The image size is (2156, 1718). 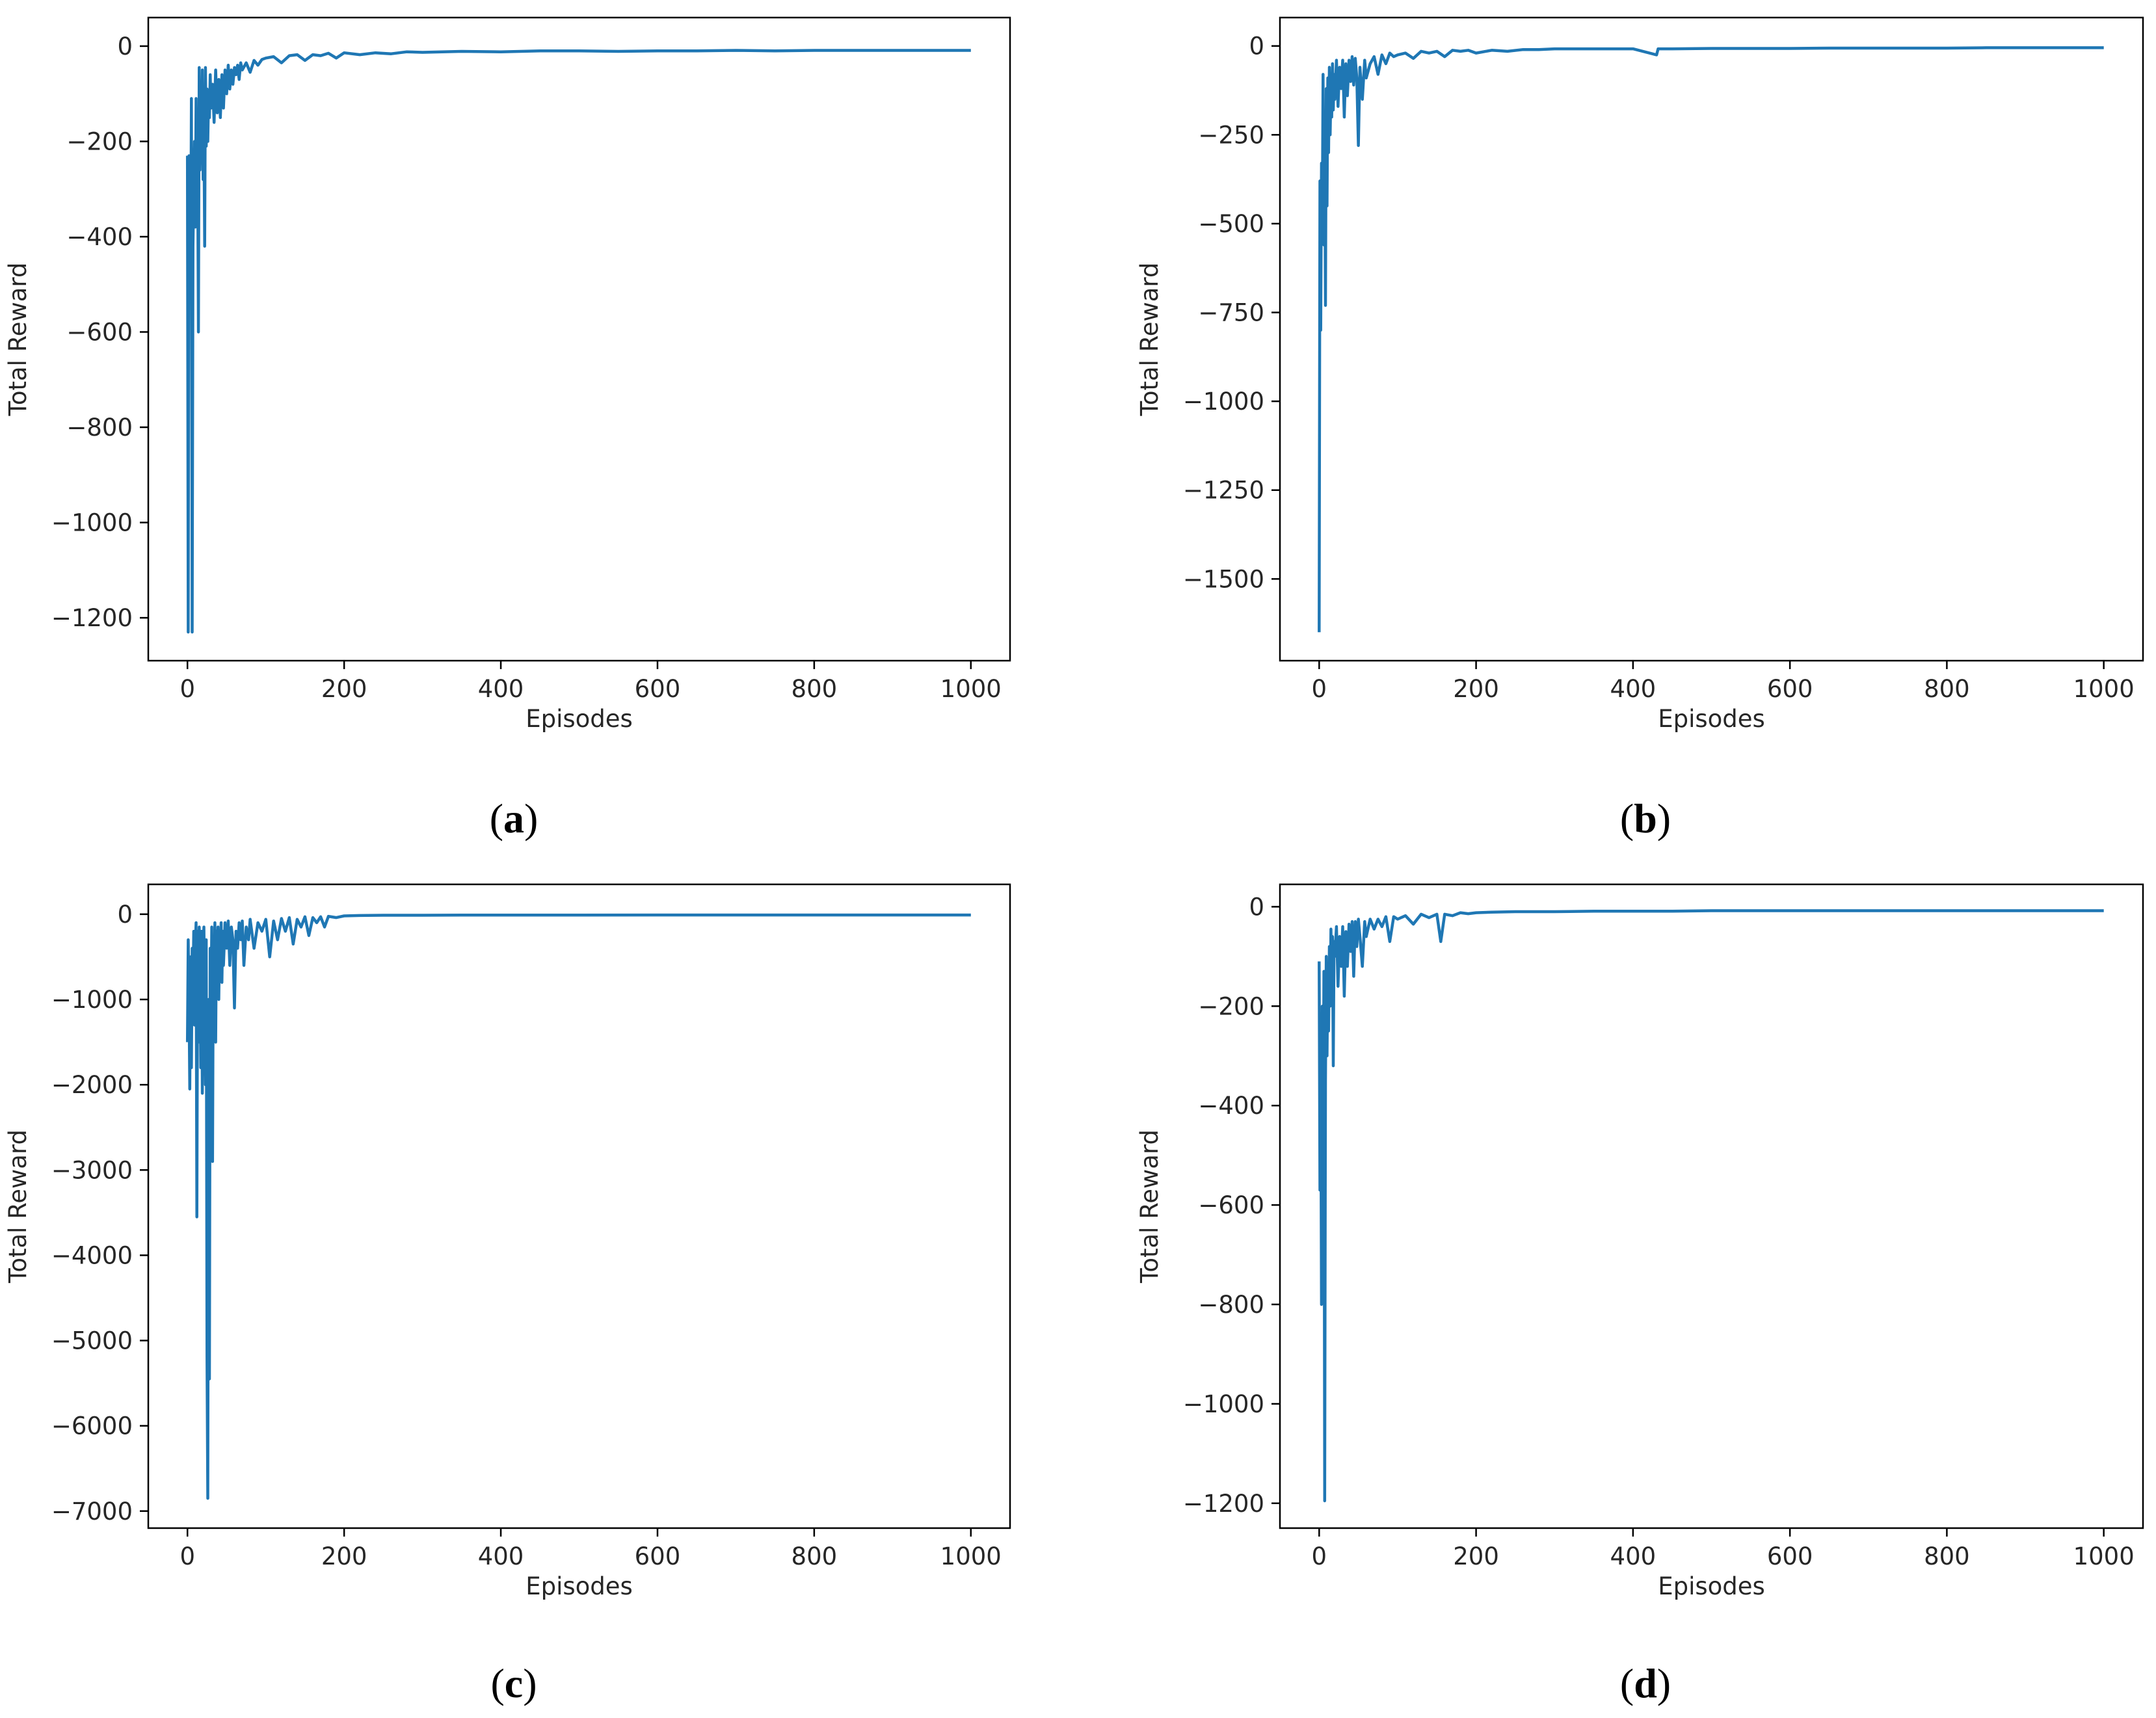 What do you see at coordinates (92, 1170) in the screenshot?
I see `y-tick-label: −3000` at bounding box center [92, 1170].